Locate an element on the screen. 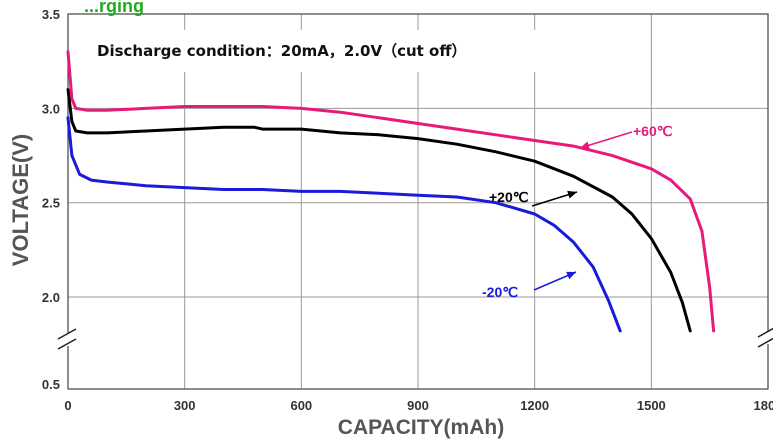 Image resolution: width=773 pixels, height=443 pixels. y-tick-label: 2.5 is located at coordinates (51, 203).